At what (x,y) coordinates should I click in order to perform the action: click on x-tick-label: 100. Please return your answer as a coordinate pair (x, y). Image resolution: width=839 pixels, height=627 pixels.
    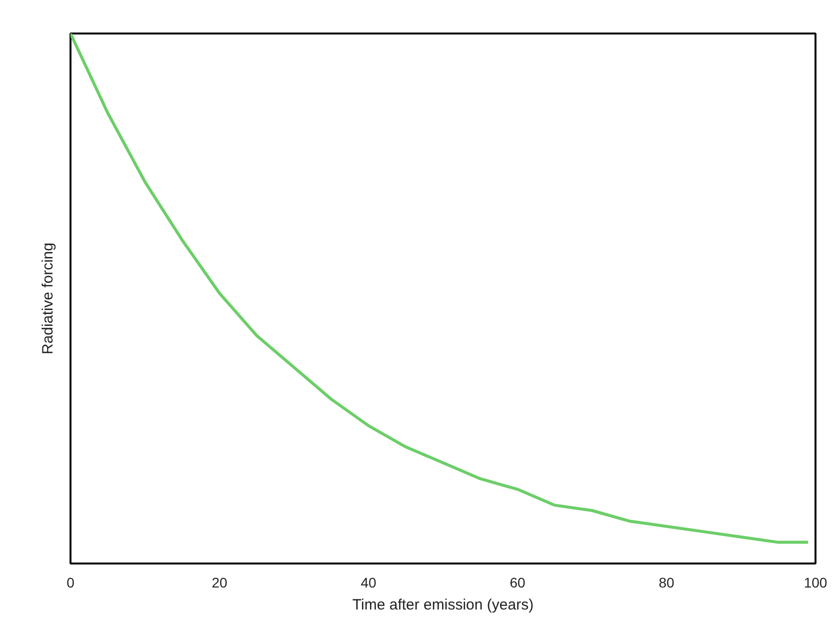
    Looking at the image, I should click on (816, 582).